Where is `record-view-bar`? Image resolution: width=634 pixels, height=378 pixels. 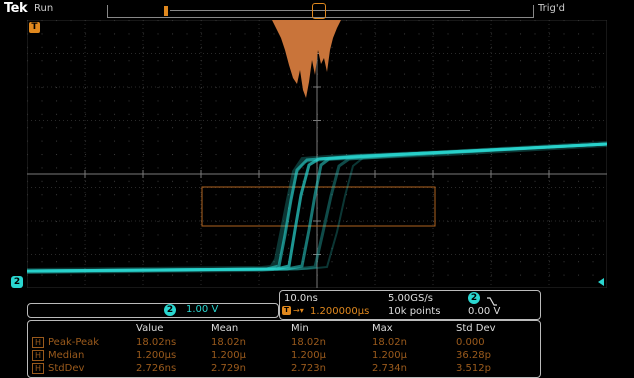
record-view-bar is located at coordinates (320, 11).